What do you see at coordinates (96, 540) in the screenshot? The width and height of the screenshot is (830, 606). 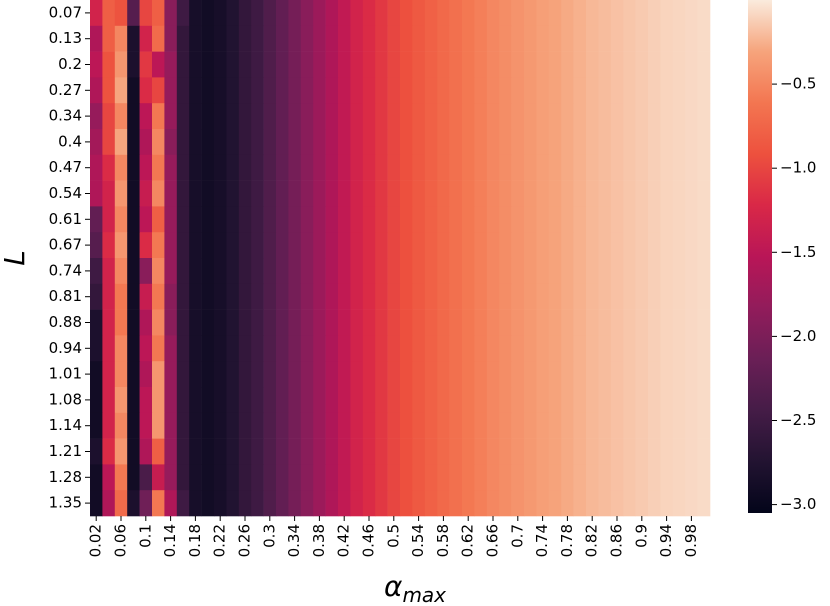 I see `x-tick-label: 0.02` at bounding box center [96, 540].